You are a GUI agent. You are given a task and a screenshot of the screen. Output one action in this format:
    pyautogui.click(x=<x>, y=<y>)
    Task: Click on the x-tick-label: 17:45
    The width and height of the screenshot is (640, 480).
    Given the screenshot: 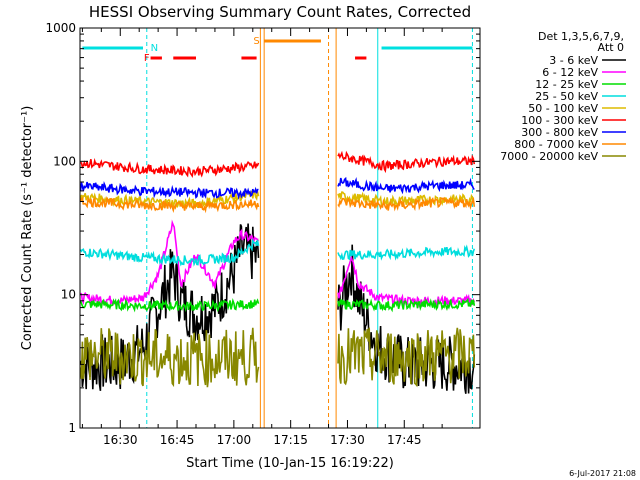 What is the action you would take?
    pyautogui.click(x=404, y=440)
    